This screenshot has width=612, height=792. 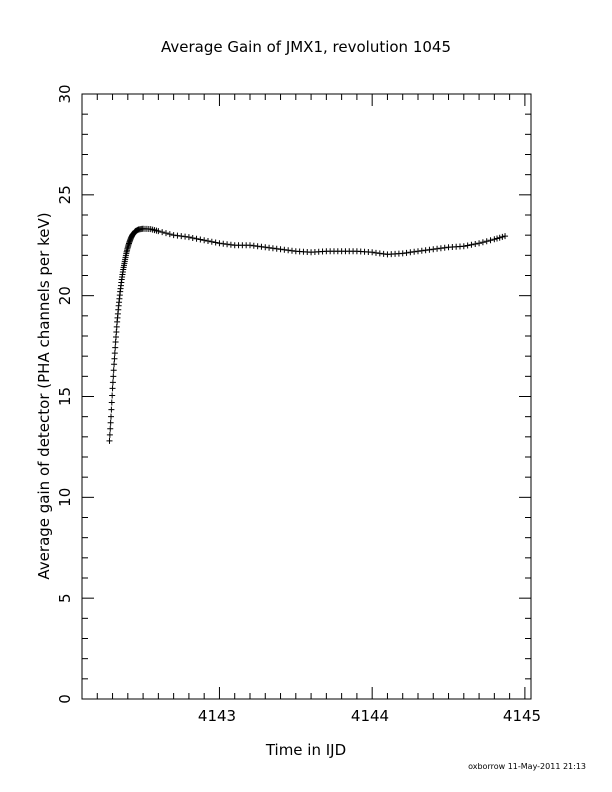 What do you see at coordinates (65, 598) in the screenshot?
I see `y-tick-label: 5` at bounding box center [65, 598].